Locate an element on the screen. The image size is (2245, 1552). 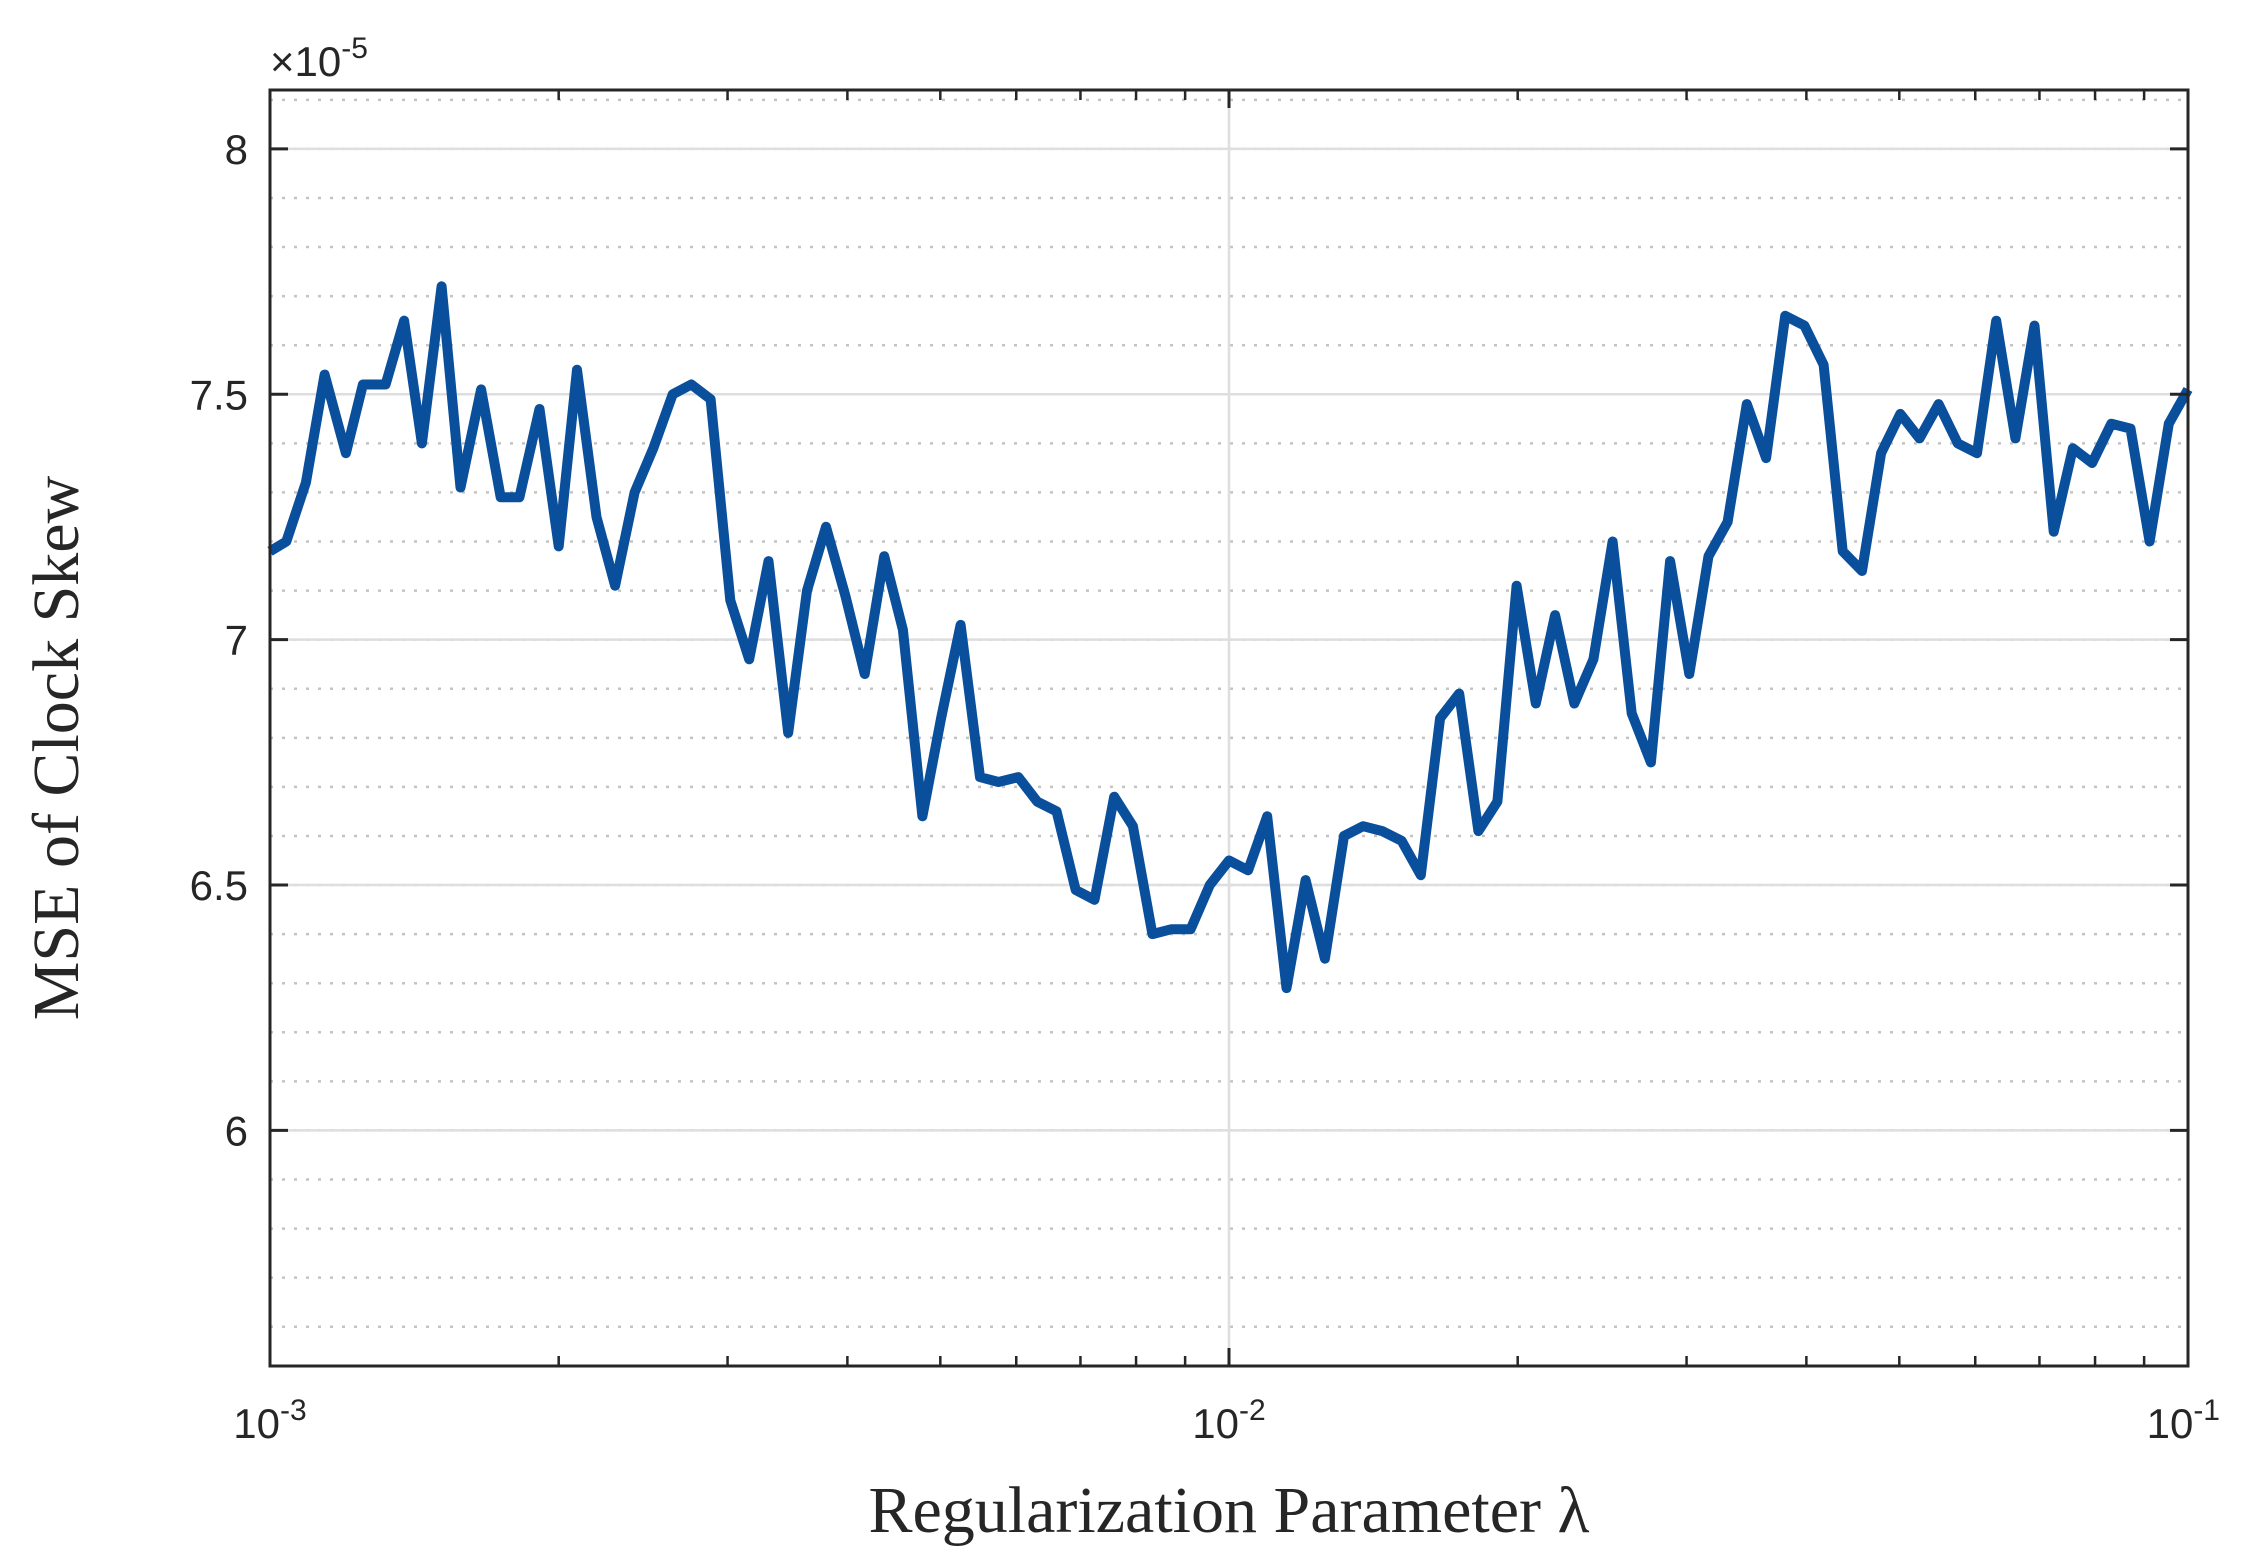
y-axis-label: MSE of Clock Skew is located at coordinates (56, 747).